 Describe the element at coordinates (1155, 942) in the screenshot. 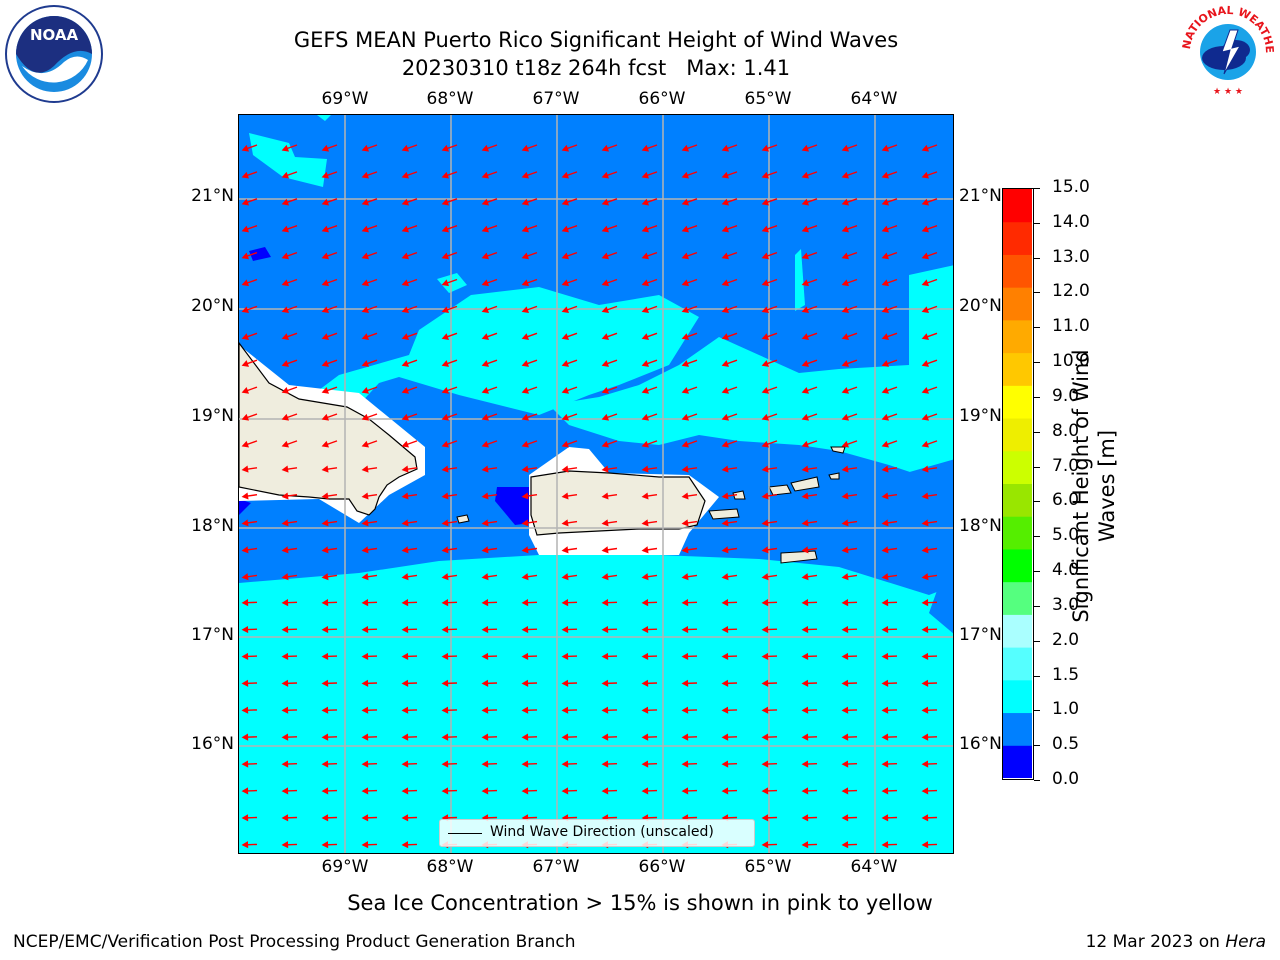

I see `footer-date-text: 12 Mar 2023 on` at that location.